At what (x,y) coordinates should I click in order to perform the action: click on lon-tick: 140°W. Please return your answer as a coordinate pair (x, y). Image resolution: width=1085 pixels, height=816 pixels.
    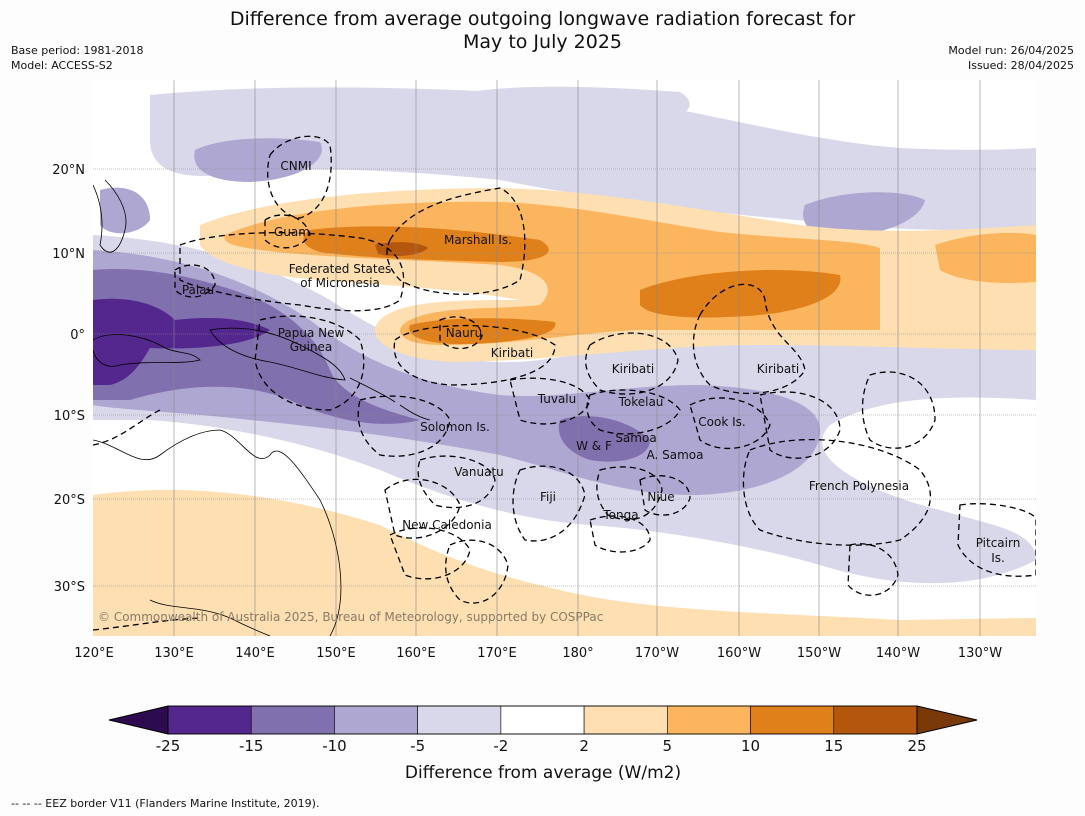
    Looking at the image, I should click on (898, 653).